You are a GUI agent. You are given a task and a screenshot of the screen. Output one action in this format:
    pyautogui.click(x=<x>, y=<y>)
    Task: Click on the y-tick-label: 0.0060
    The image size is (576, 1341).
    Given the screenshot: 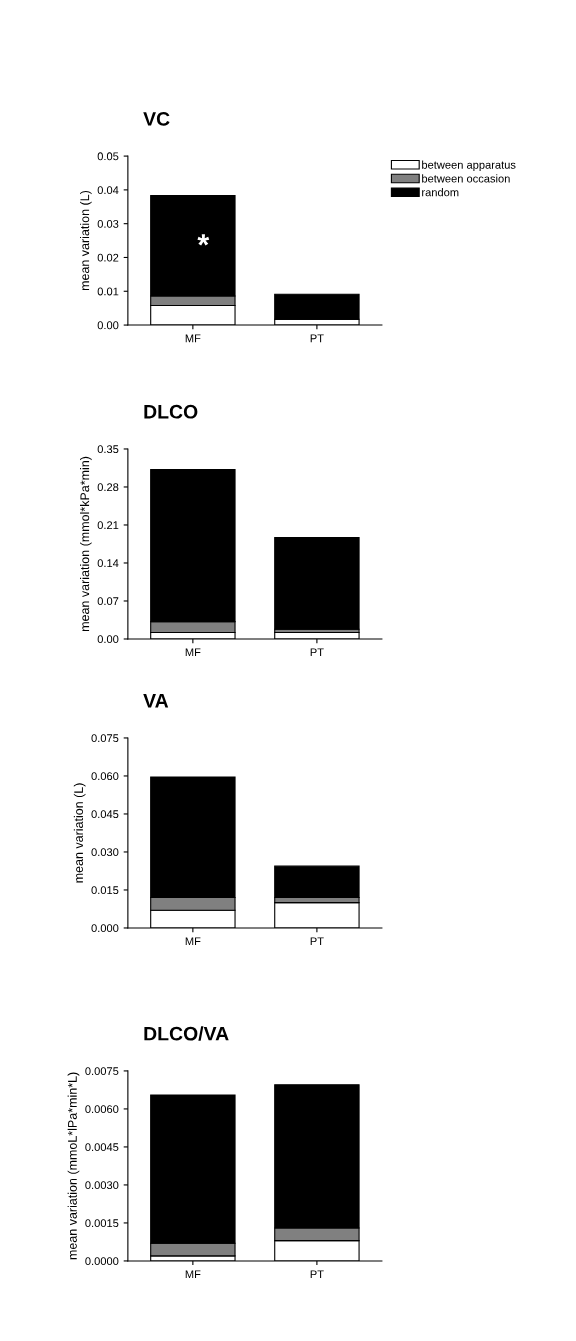 What is the action you would take?
    pyautogui.click(x=102, y=1109)
    